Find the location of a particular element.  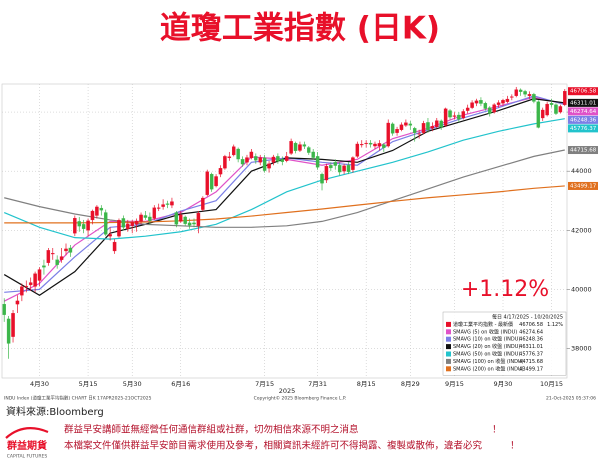

legend-value: 46248.36 is located at coordinates (531, 340).